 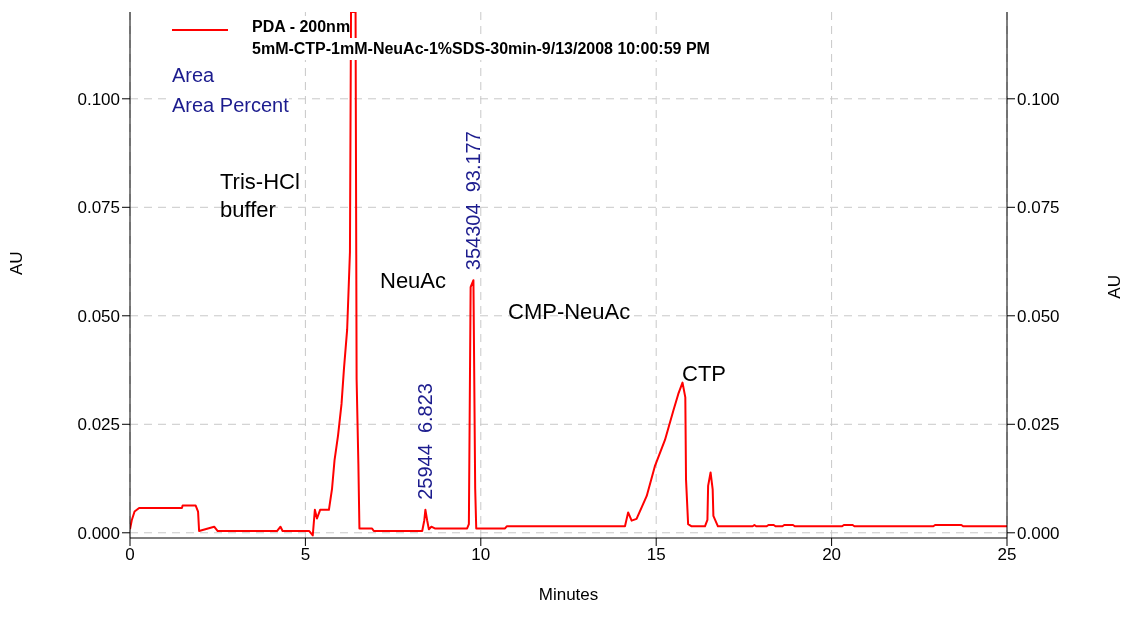 What do you see at coordinates (832, 555) in the screenshot?
I see `x-tick-label: 20` at bounding box center [832, 555].